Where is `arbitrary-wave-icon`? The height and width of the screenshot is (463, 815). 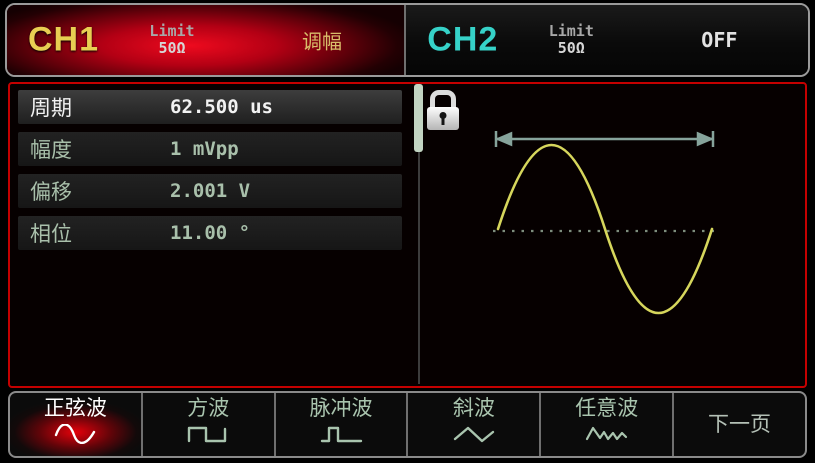 arbitrary-wave-icon is located at coordinates (606, 433).